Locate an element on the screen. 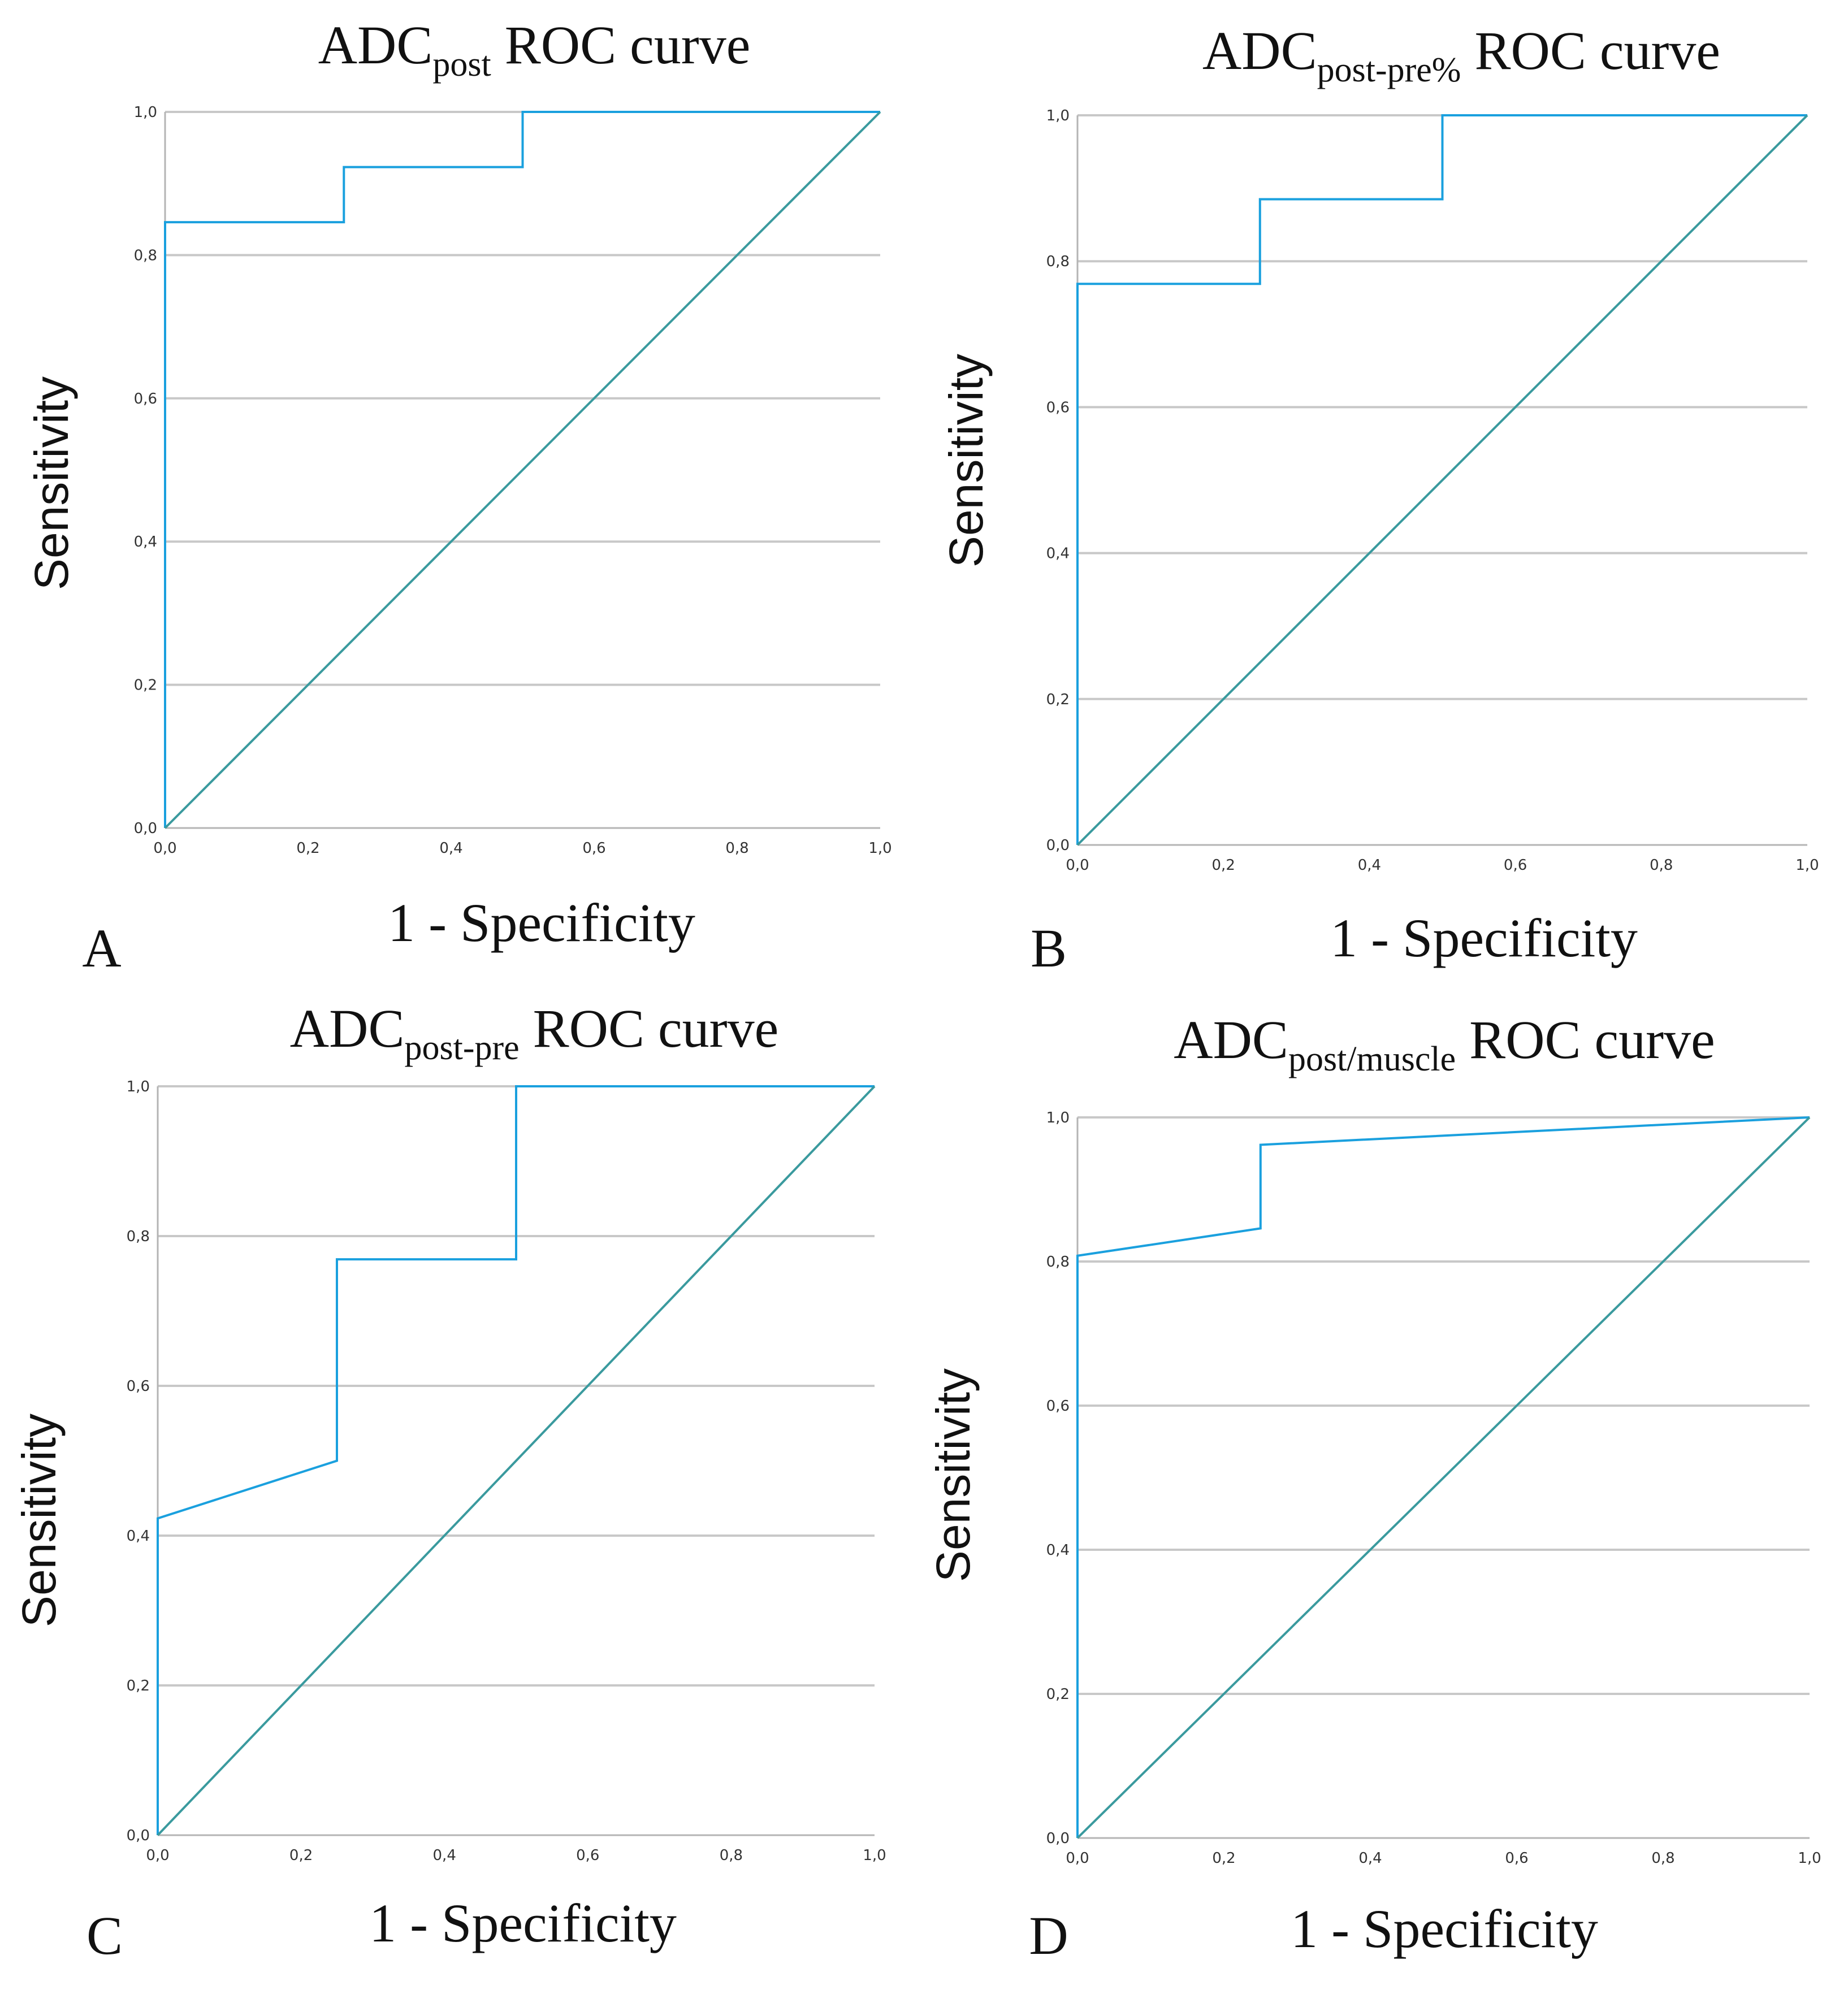 This screenshot has height=1994, width=1848. panel-label: C is located at coordinates (105, 1935).